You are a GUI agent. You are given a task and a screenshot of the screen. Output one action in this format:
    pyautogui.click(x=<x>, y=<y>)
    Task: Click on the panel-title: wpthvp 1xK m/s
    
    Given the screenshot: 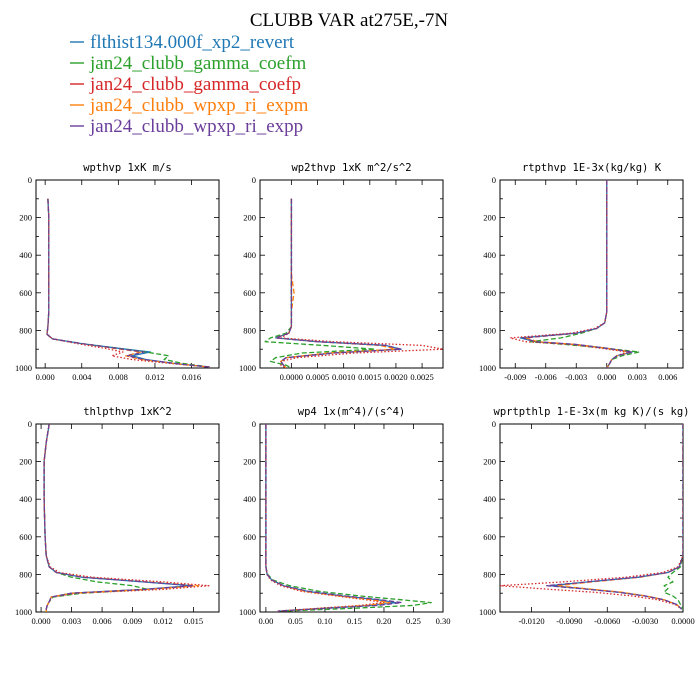 What is the action you would take?
    pyautogui.click(x=127, y=168)
    